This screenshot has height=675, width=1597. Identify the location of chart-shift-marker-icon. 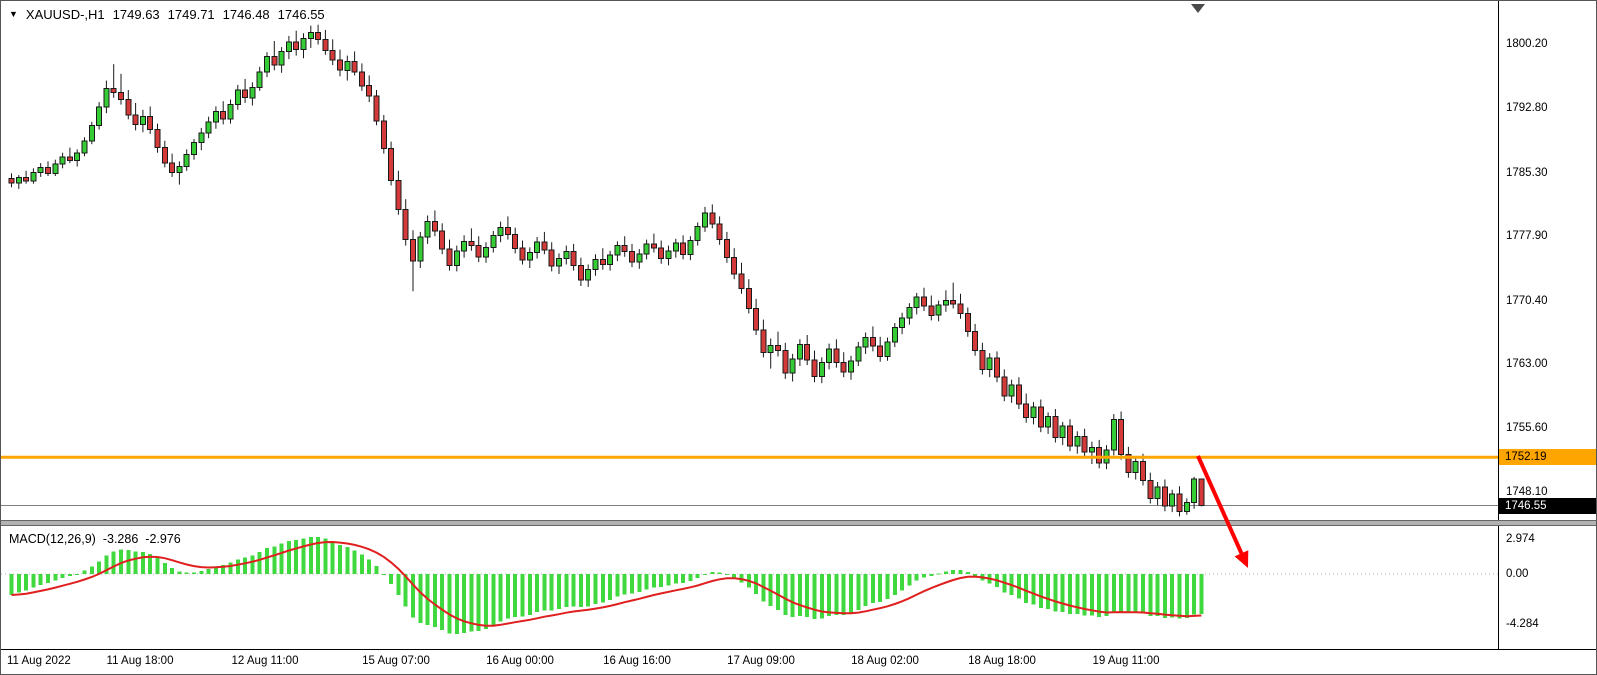
(1198, 8).